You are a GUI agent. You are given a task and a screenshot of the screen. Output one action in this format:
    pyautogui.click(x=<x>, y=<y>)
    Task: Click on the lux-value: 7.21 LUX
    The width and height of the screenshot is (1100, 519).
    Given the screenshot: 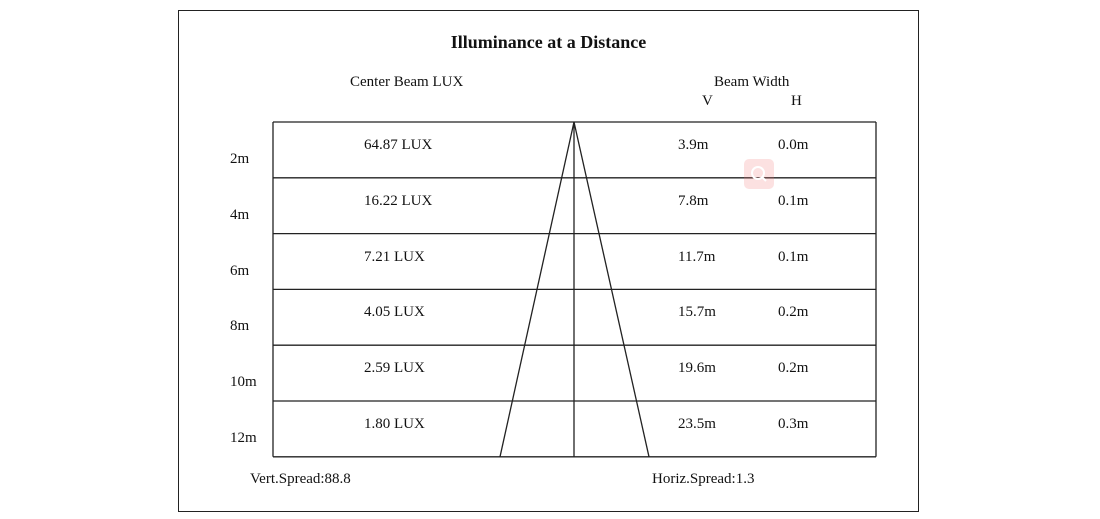 What is the action you would take?
    pyautogui.click(x=394, y=256)
    